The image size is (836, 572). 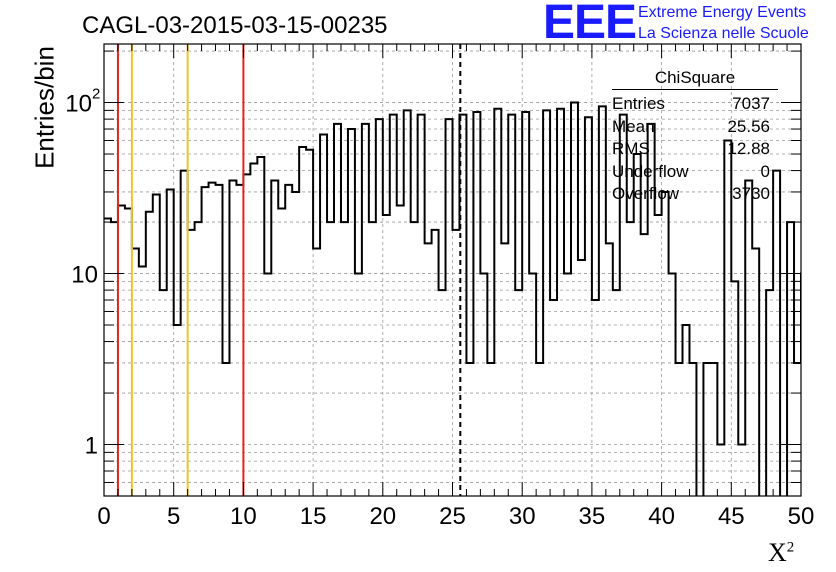 What do you see at coordinates (781, 552) in the screenshot?
I see `x-axis-label: X2` at bounding box center [781, 552].